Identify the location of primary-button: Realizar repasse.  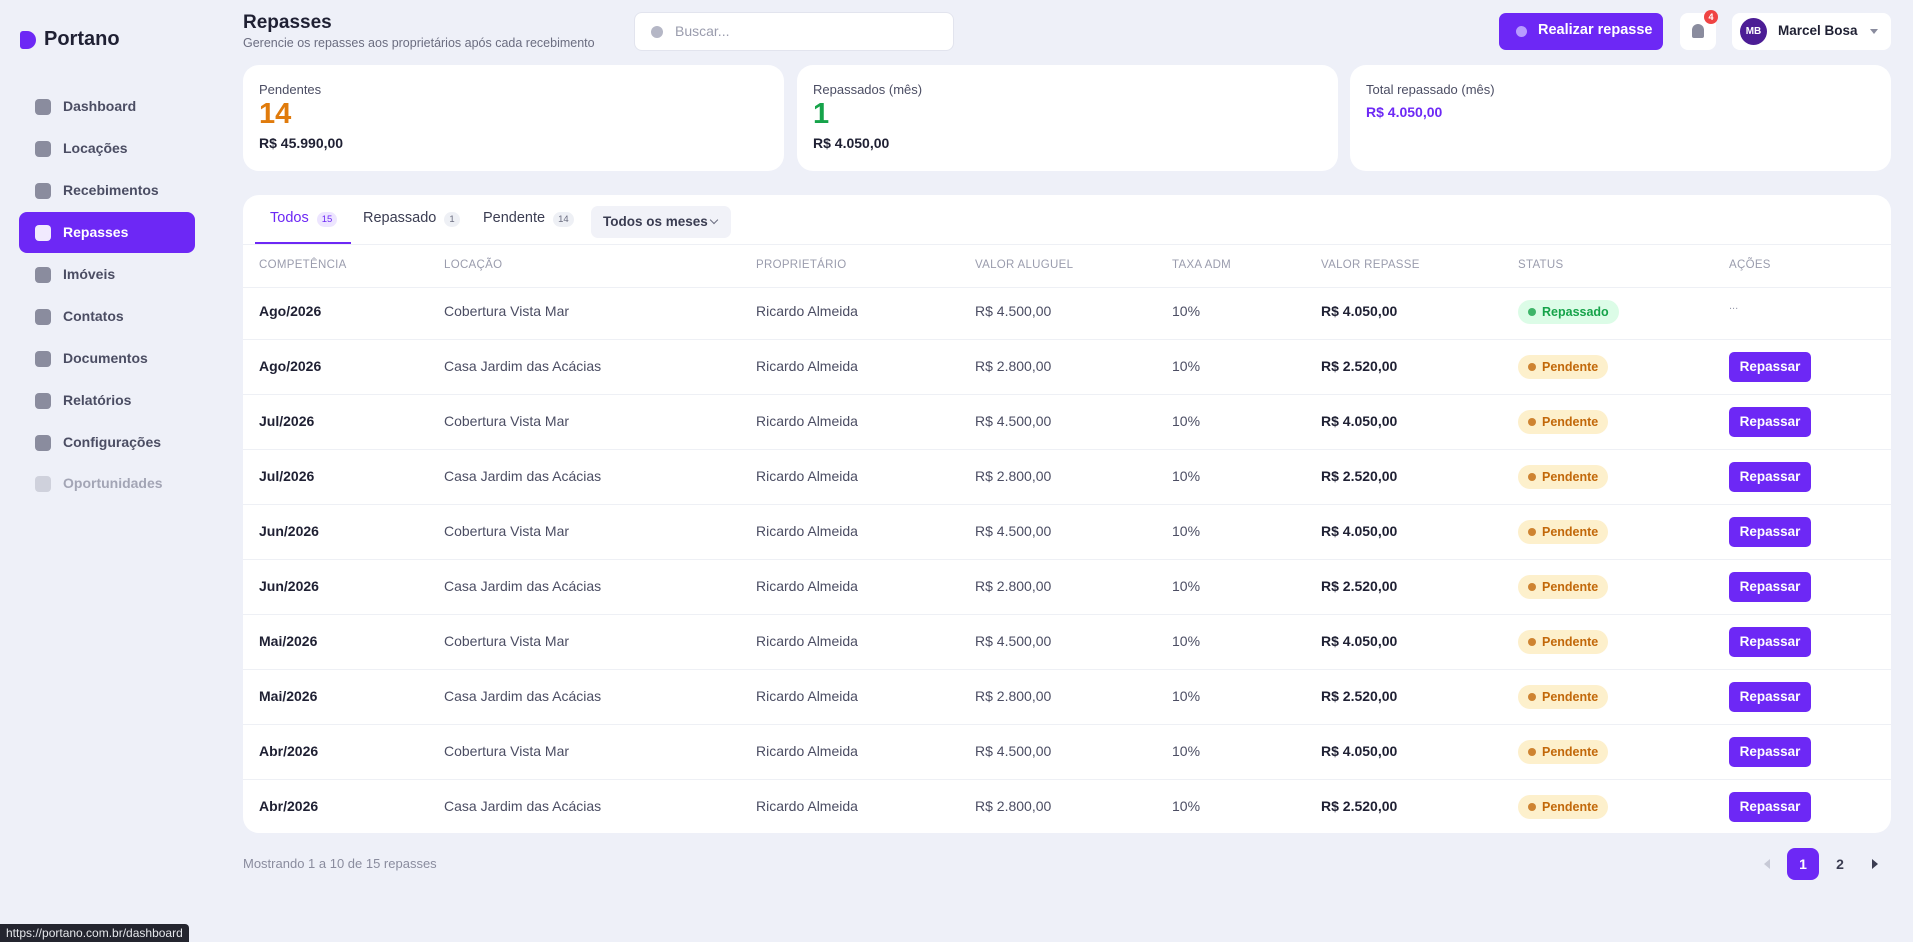
(1581, 31).